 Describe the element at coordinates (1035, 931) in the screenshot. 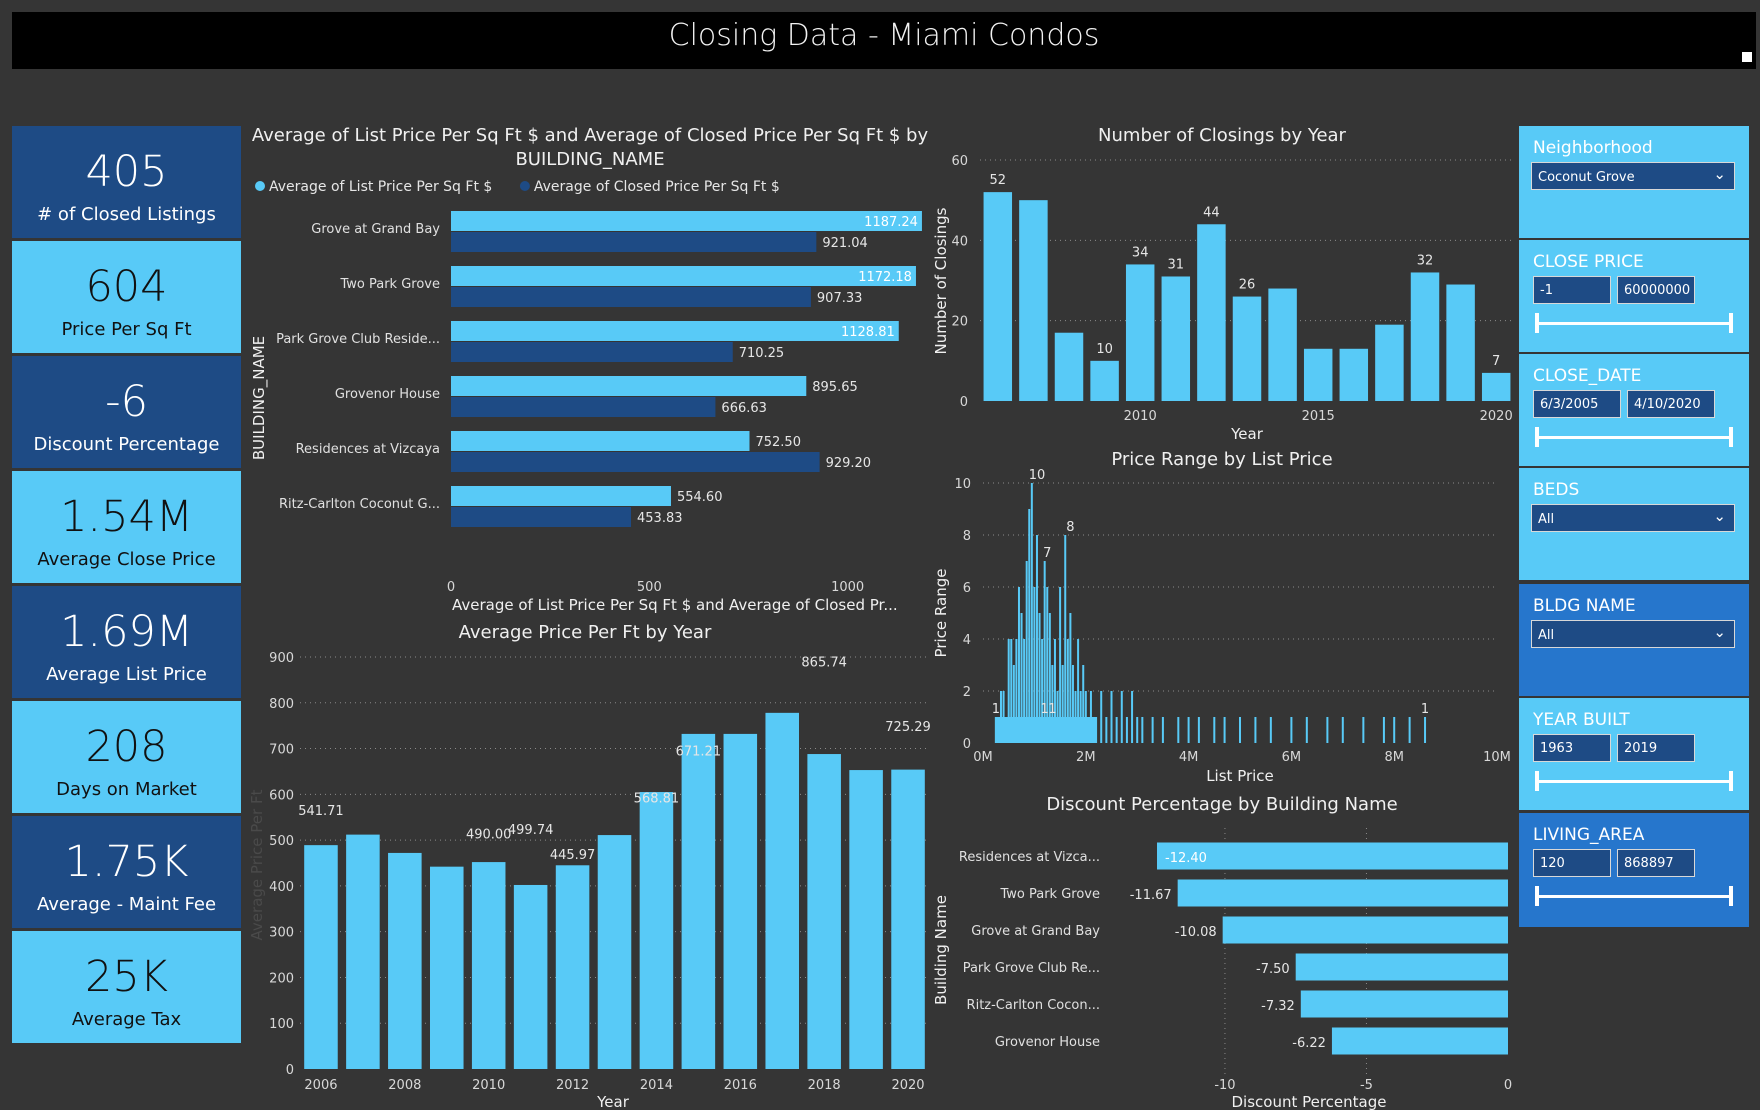

I see `category-label: Grove at Grand Bay` at that location.